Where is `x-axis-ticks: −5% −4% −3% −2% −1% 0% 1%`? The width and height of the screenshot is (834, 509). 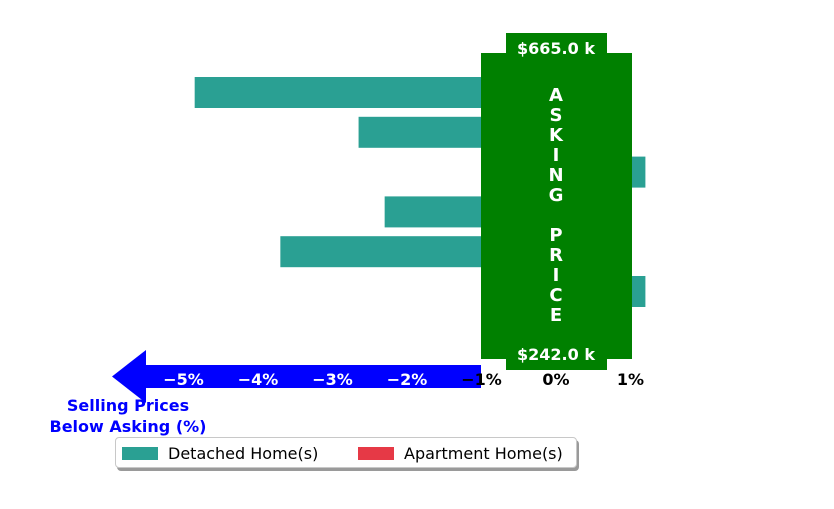
x-axis-ticks: −5% −4% −3% −2% −1% 0% 1% is located at coordinates (403, 379).